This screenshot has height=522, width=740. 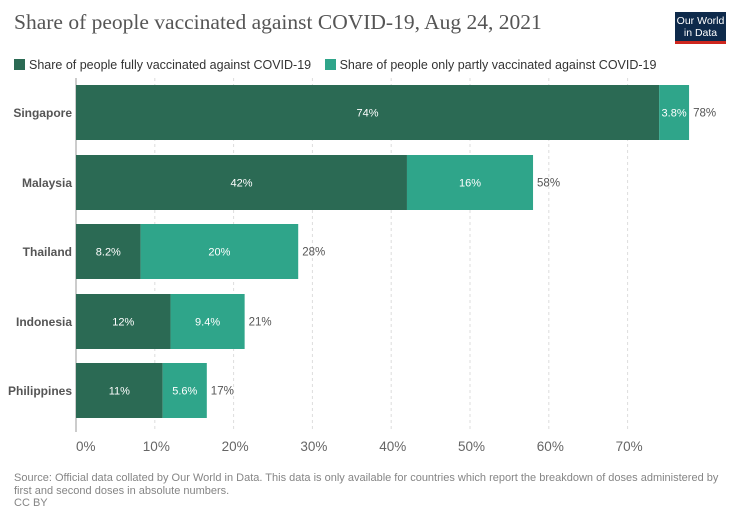 I want to click on x-tick-label: 70%, so click(x=629, y=446).